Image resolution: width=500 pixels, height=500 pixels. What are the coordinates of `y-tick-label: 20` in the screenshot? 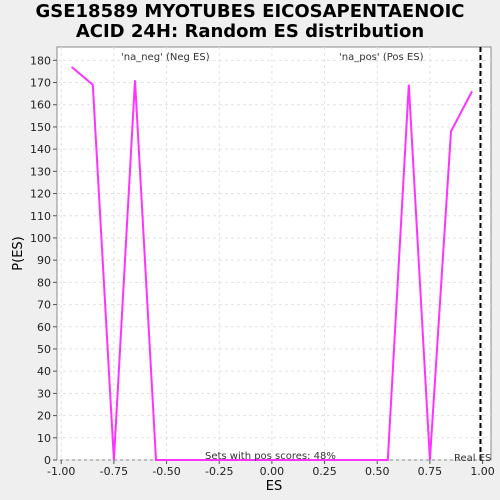 It's located at (44, 416).